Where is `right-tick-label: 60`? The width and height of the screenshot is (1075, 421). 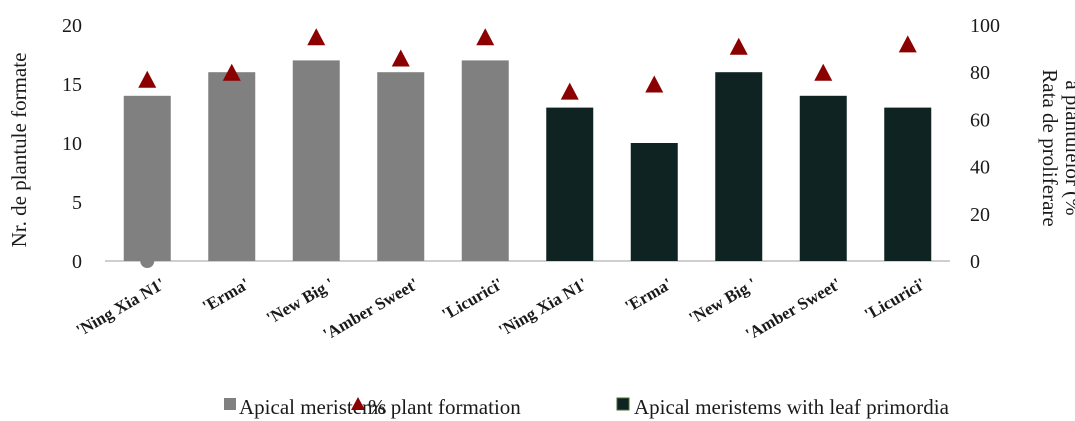
right-tick-label: 60 is located at coordinates (980, 120).